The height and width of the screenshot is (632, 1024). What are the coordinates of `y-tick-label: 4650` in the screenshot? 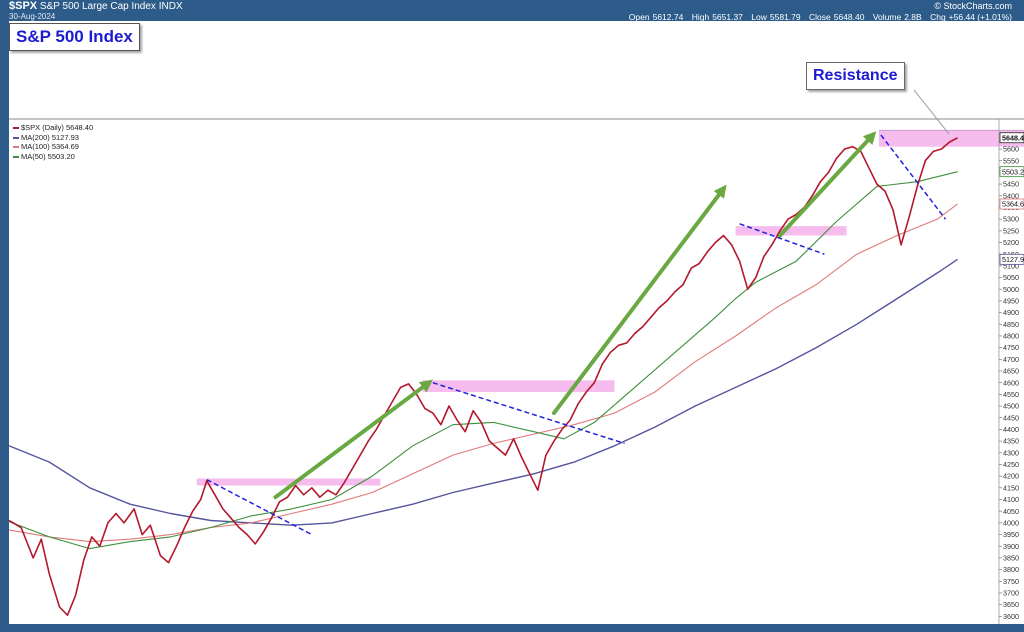 It's located at (1011, 371).